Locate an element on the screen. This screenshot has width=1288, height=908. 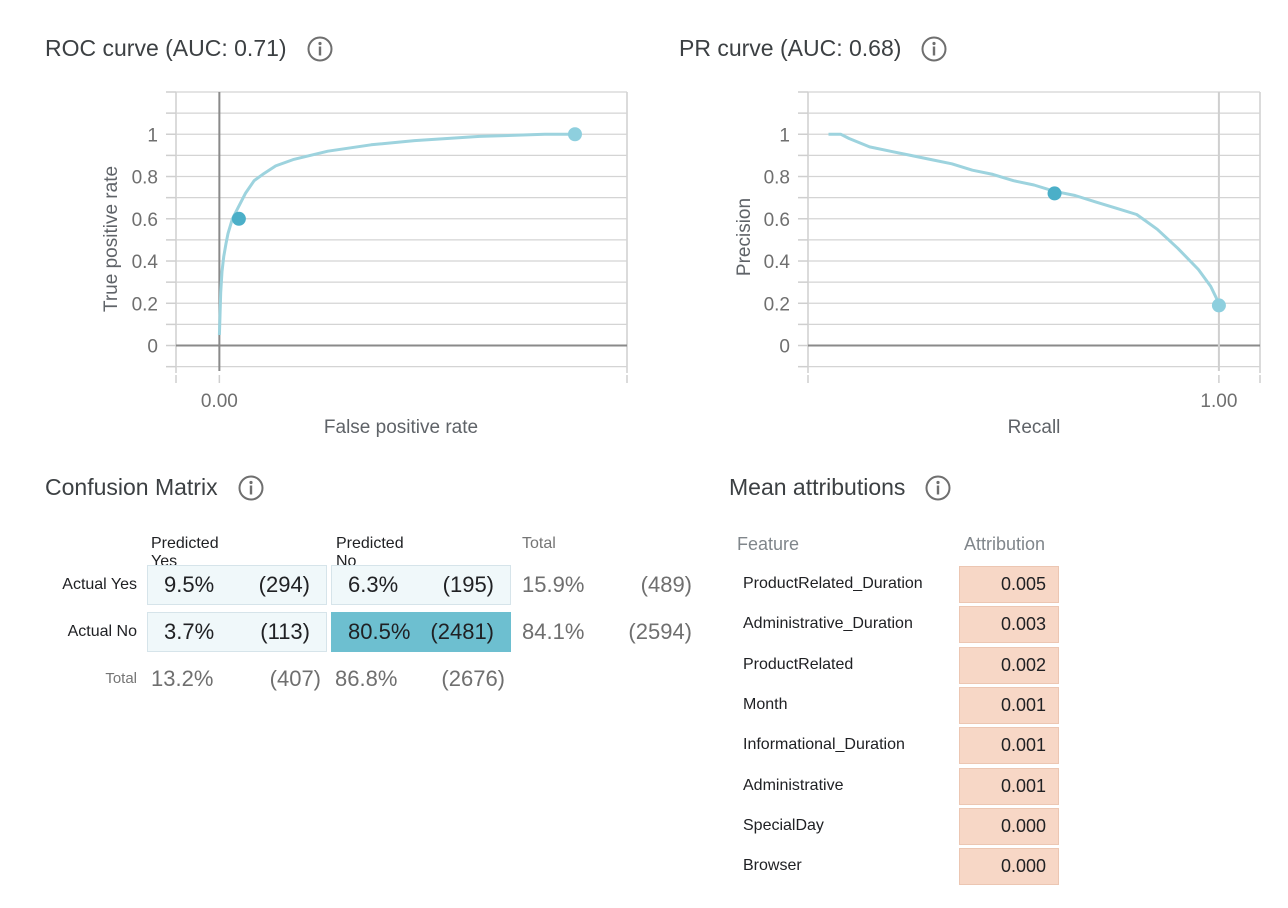
roc-x-axis-label: False positive rate is located at coordinates (401, 427).